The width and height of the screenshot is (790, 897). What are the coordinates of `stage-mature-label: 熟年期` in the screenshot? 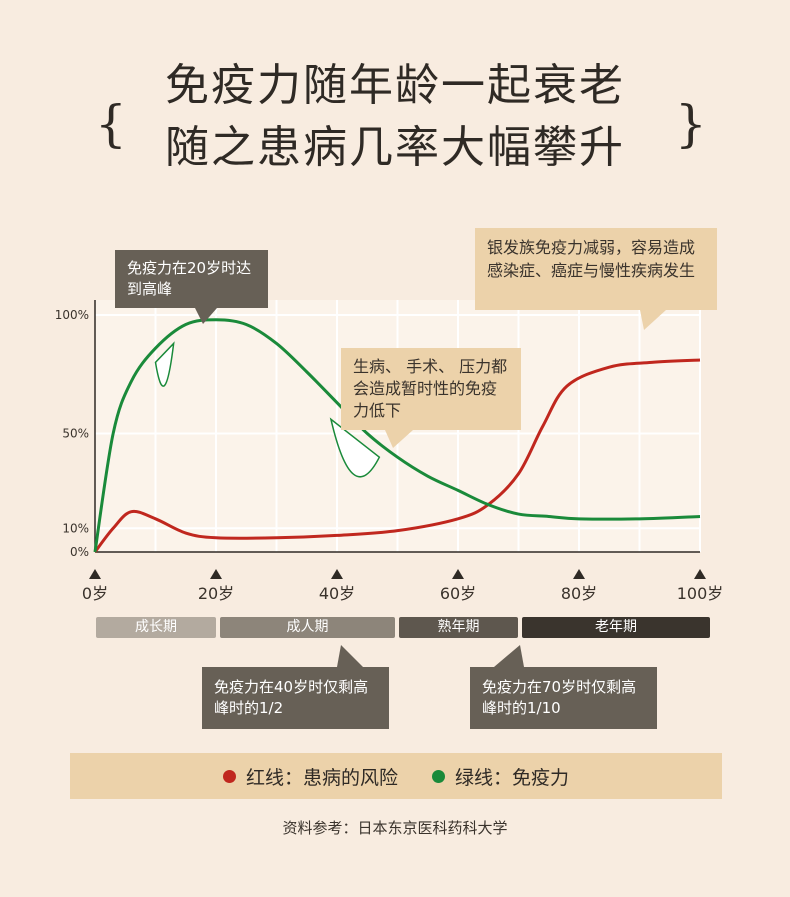 It's located at (458, 627).